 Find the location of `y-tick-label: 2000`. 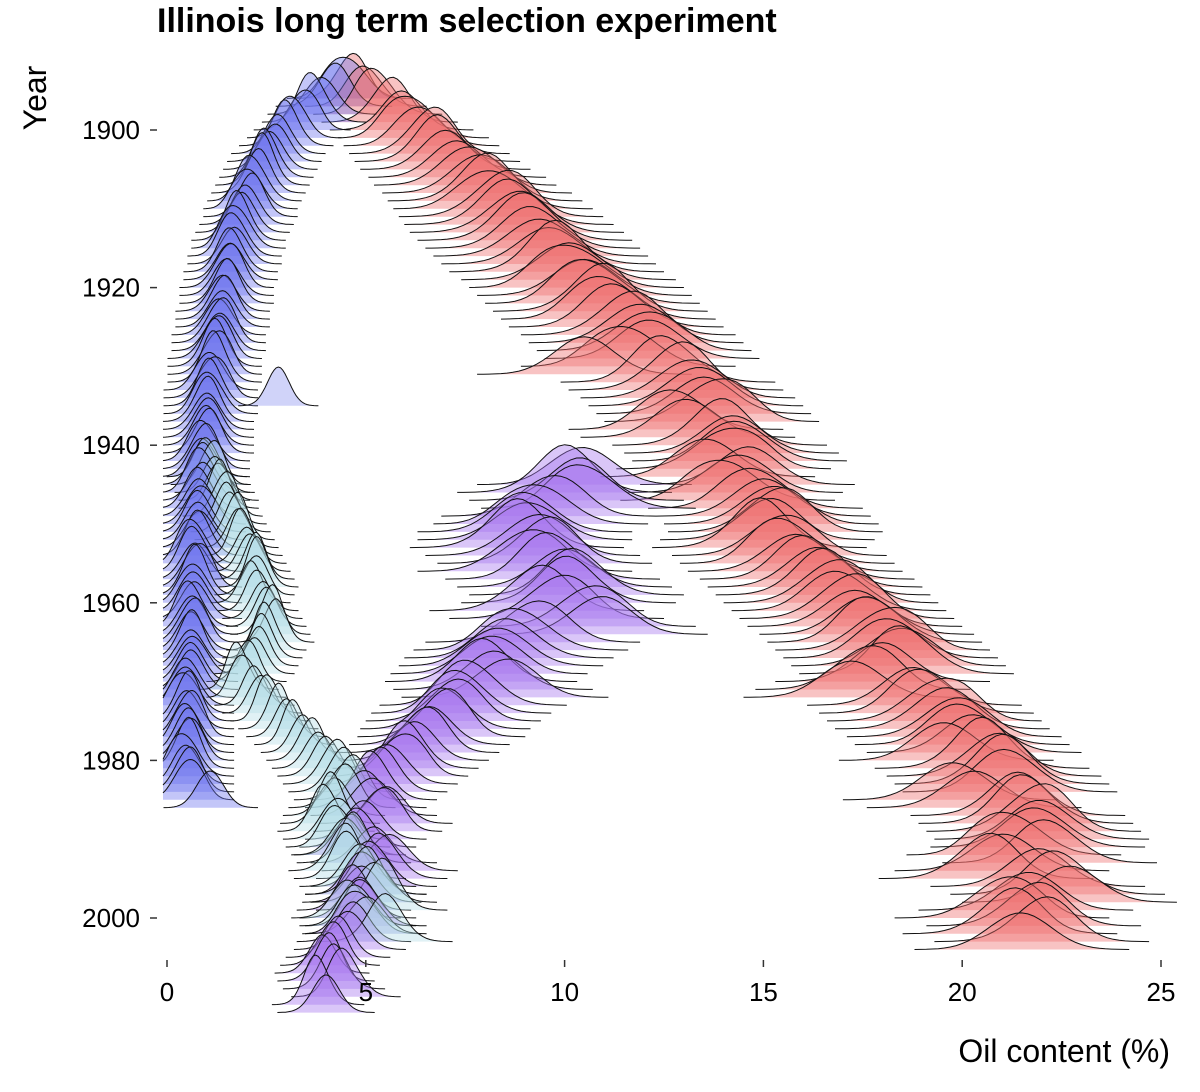

y-tick-label: 2000 is located at coordinates (111, 918).